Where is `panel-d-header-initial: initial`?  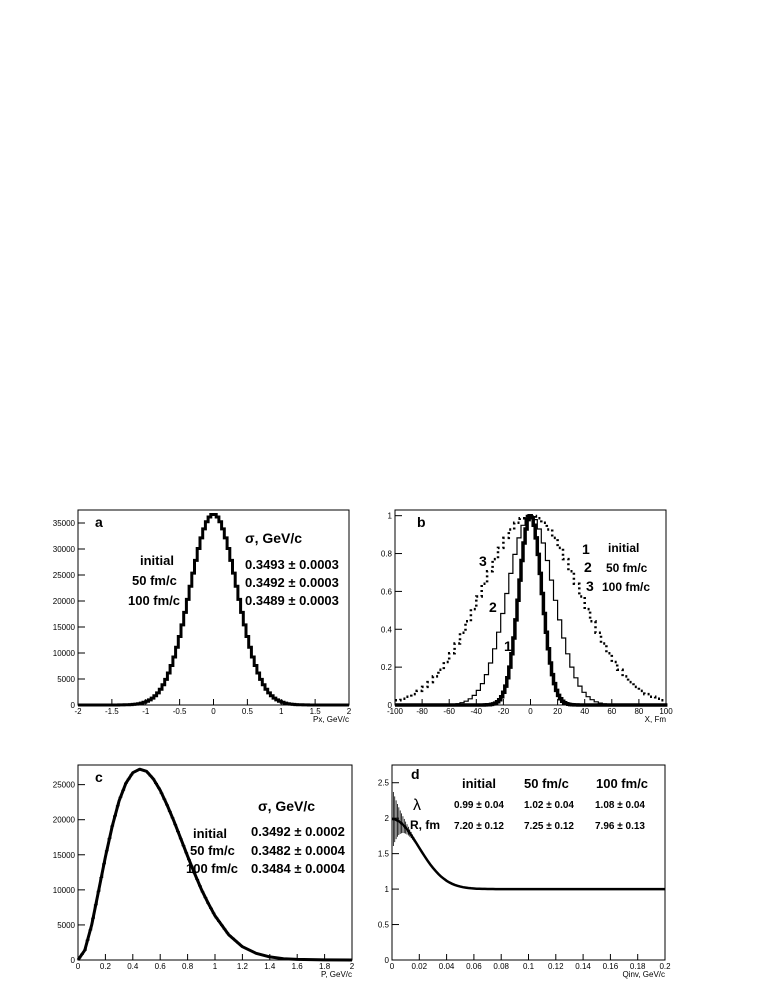
panel-d-header-initial: initial is located at coordinates (479, 783).